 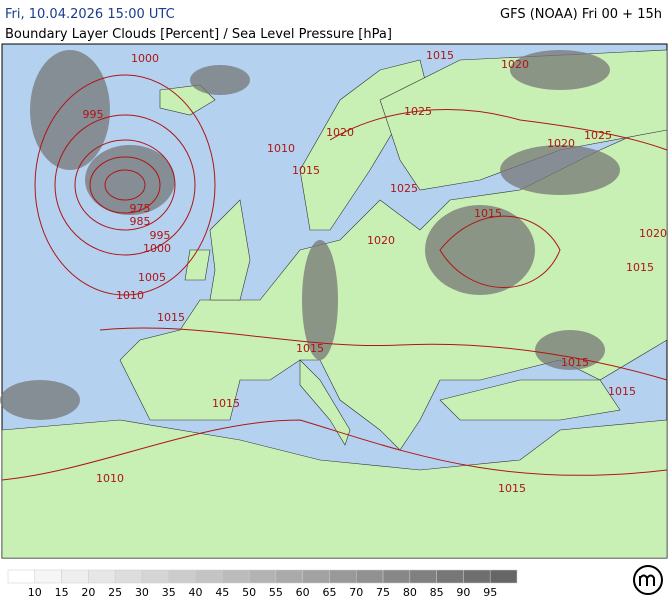 I want to click on logo, so click(x=648, y=580).